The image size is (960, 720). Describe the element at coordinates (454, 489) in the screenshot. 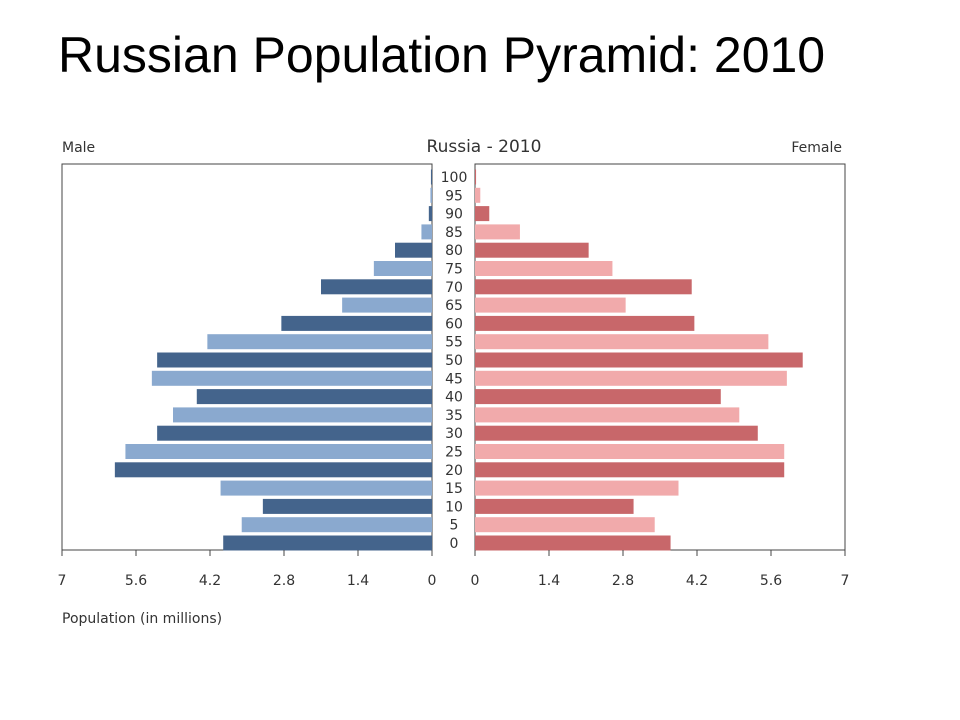

I see `age-label-15: 15` at that location.